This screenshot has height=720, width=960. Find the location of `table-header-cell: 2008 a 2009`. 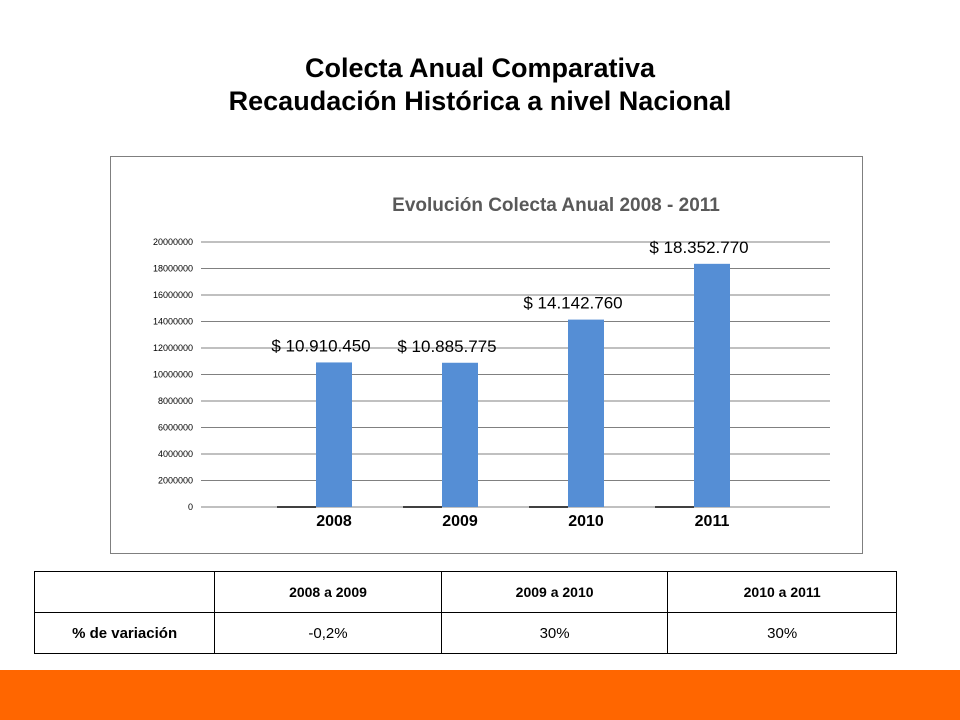

table-header-cell: 2008 a 2009 is located at coordinates (328, 592).